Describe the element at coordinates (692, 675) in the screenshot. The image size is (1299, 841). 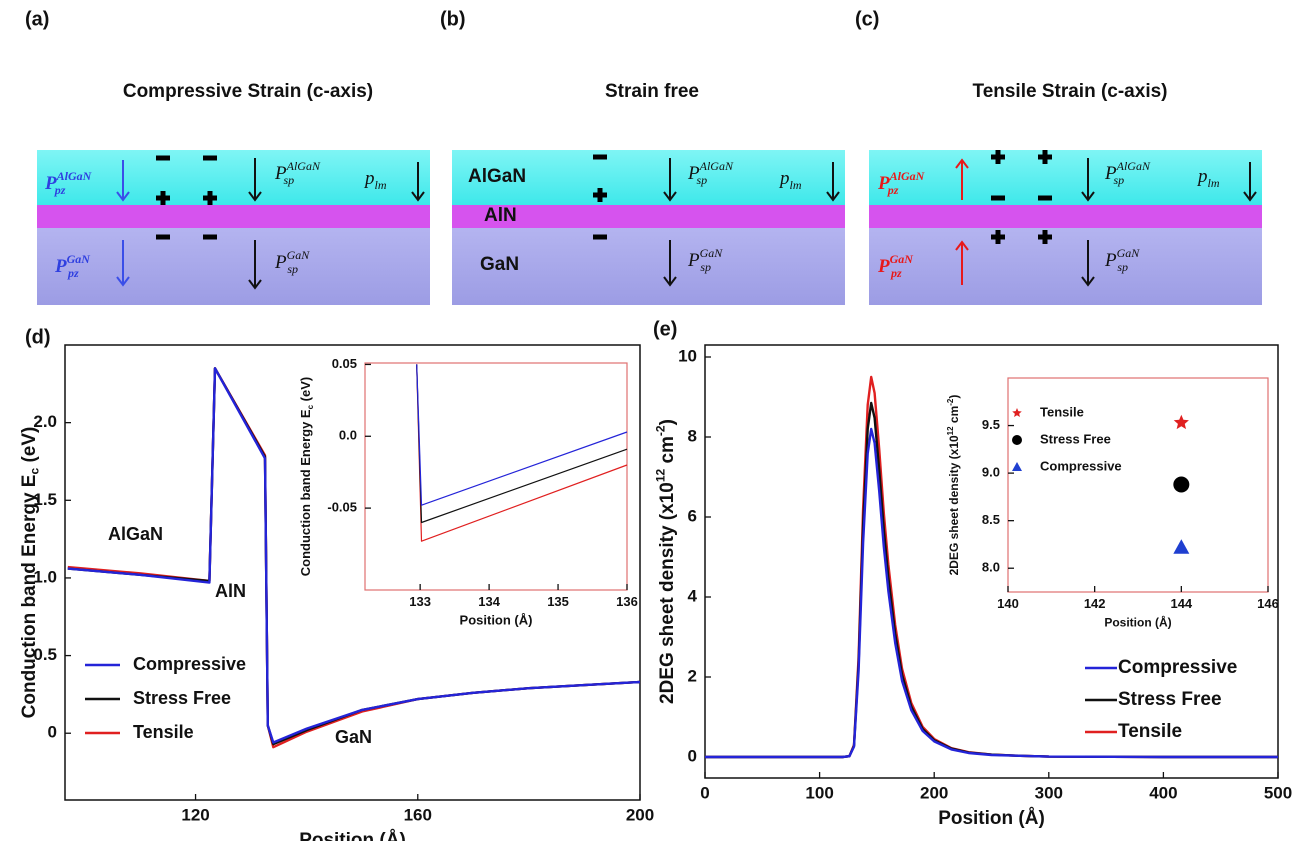
I see `y-tick-label: 2` at that location.